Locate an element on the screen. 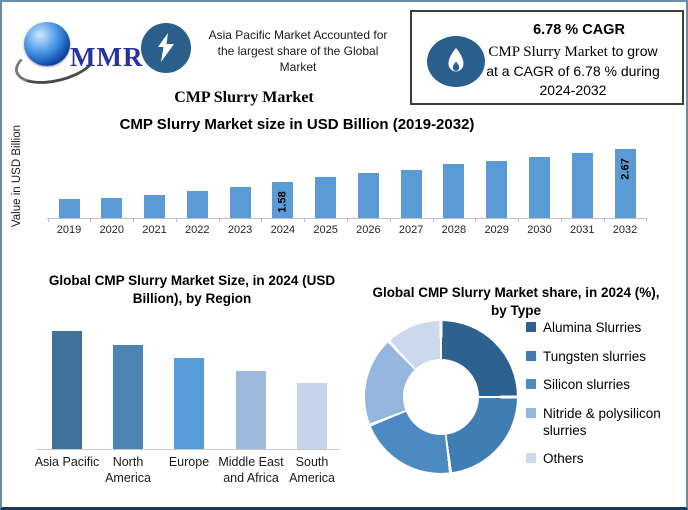  type-share-donut is located at coordinates (441, 397).